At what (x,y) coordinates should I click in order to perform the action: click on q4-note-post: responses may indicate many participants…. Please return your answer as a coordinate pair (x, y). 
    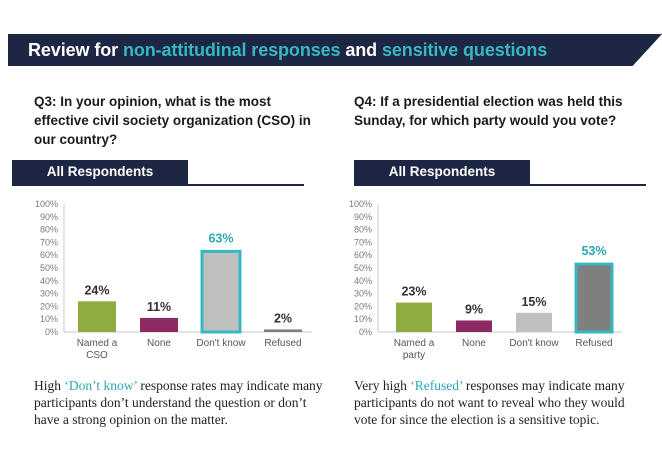
    Looking at the image, I should click on (489, 402).